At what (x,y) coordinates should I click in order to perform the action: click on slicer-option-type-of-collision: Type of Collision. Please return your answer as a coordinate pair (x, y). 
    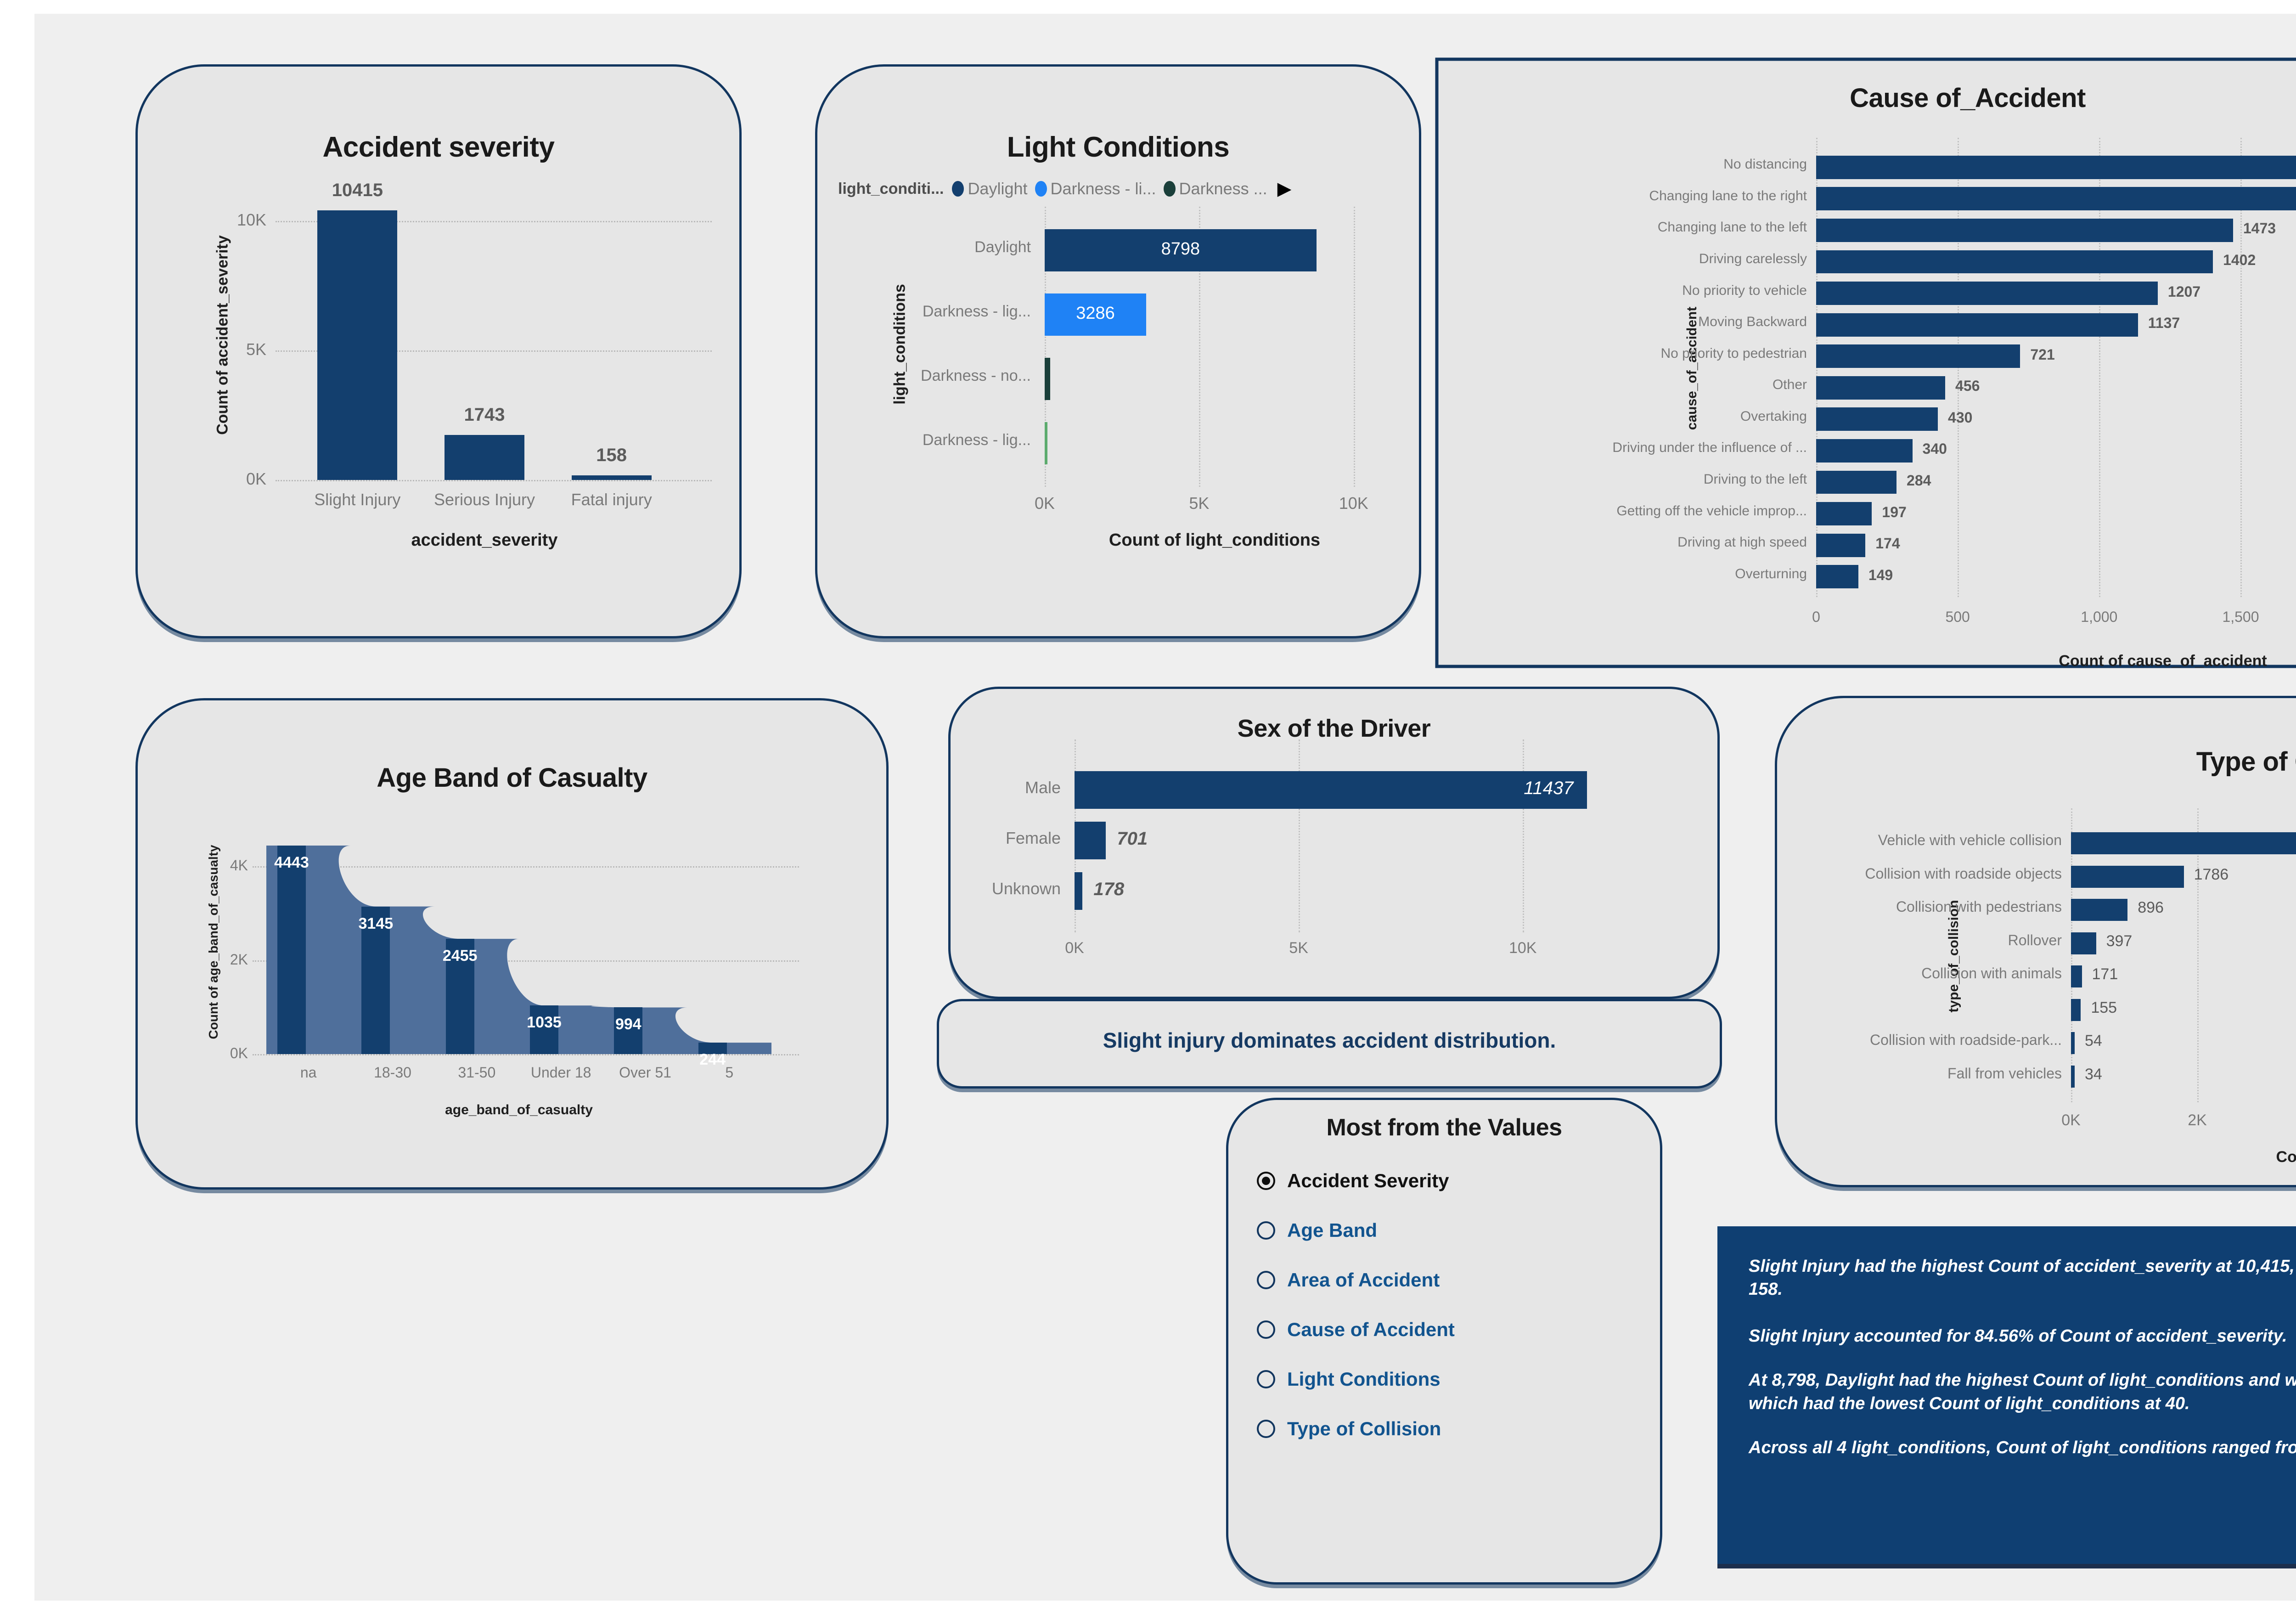
    Looking at the image, I should click on (1349, 1429).